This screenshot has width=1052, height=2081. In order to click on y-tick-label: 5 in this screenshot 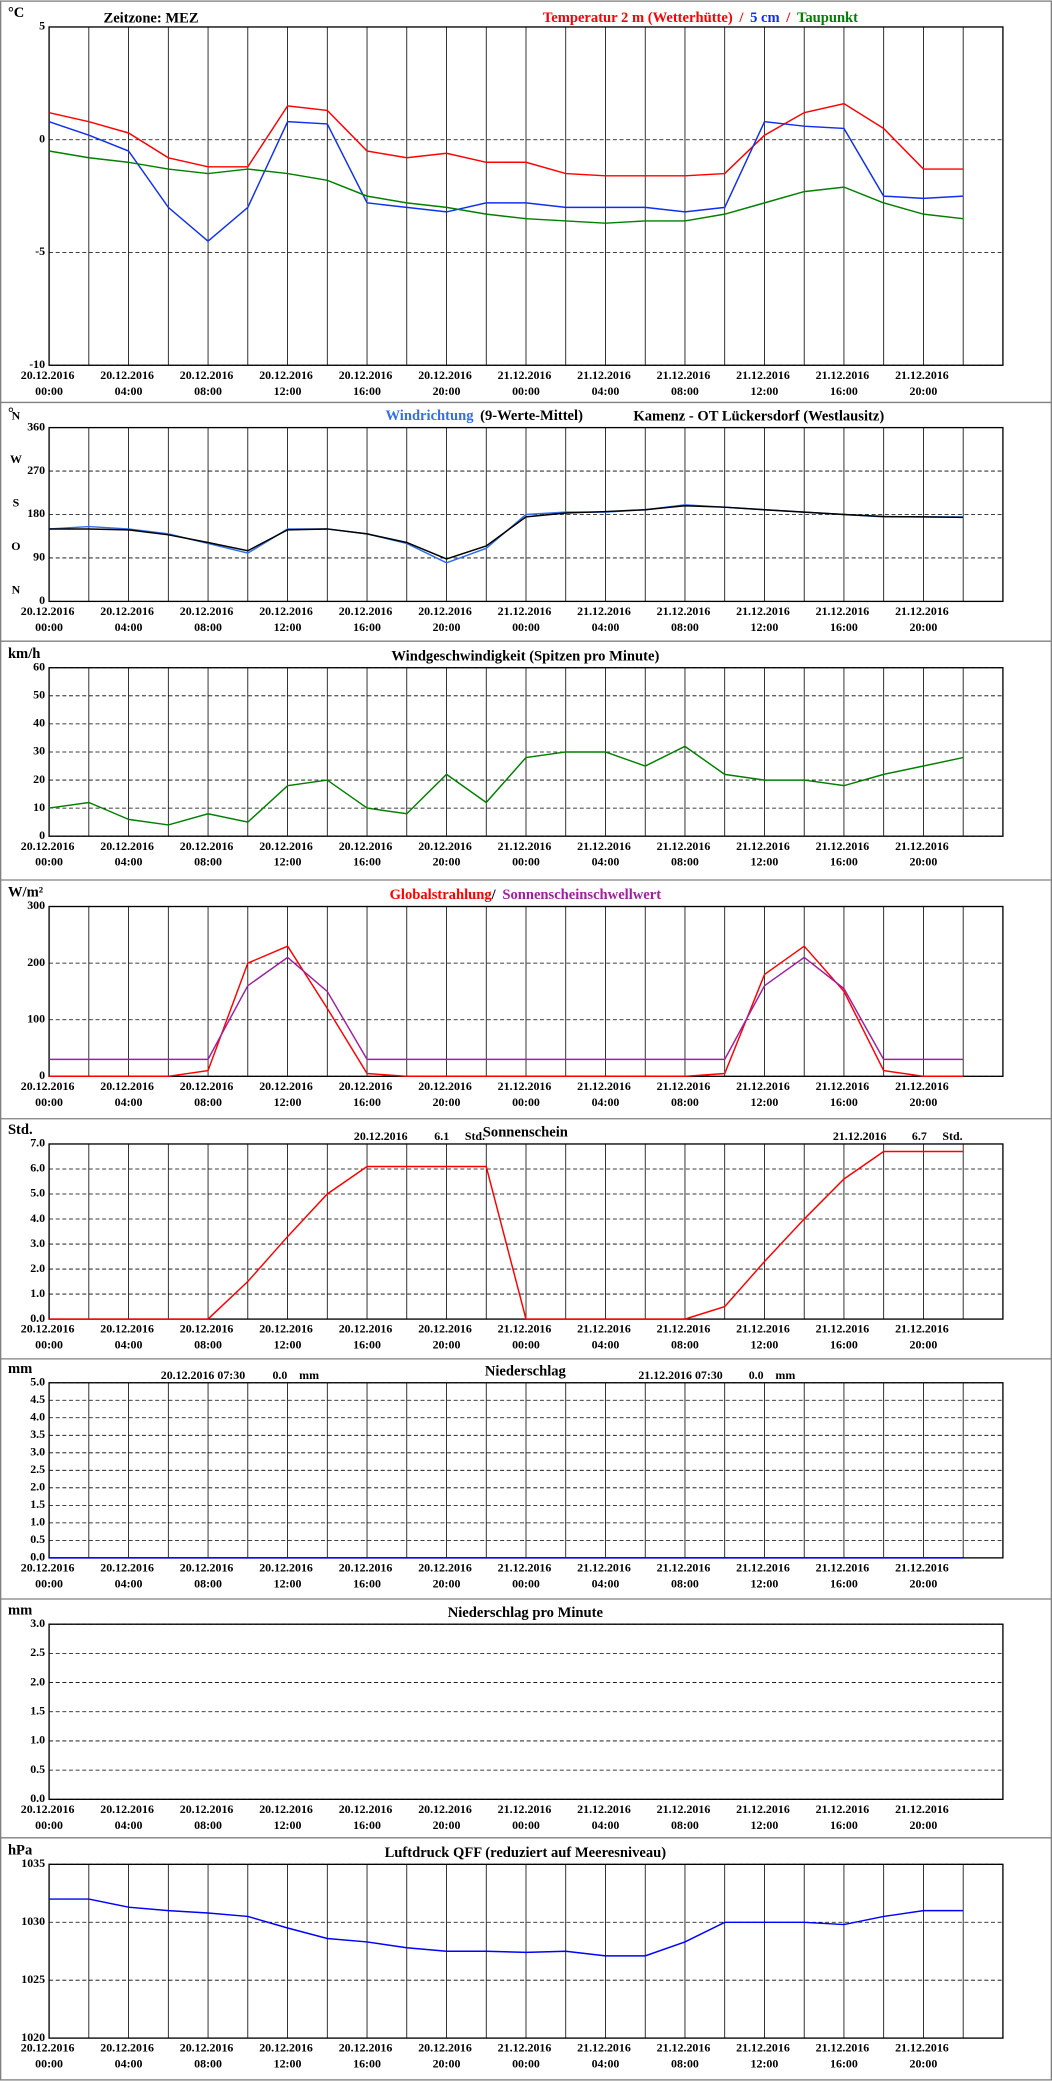, I will do `click(42, 26)`.